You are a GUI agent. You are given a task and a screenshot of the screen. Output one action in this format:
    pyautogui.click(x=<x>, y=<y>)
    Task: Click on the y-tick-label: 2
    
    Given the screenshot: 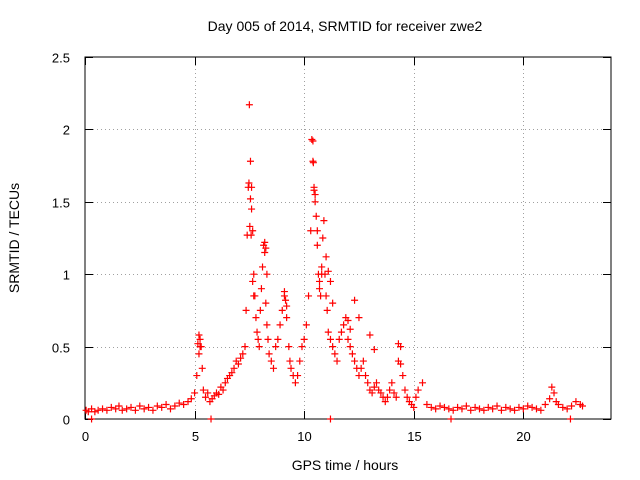 What is the action you would take?
    pyautogui.click(x=66, y=130)
    